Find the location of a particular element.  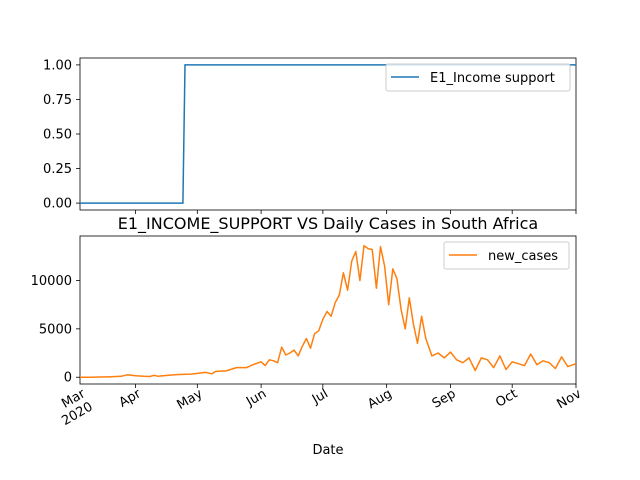

y-tick-label: 0 is located at coordinates (68, 378).